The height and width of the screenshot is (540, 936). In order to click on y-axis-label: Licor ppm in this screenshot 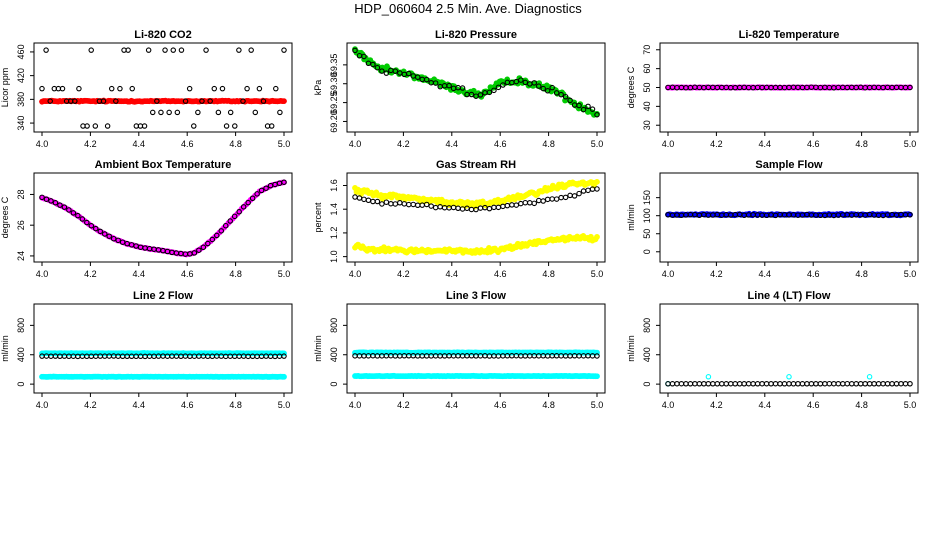, I will do `click(5, 88)`.